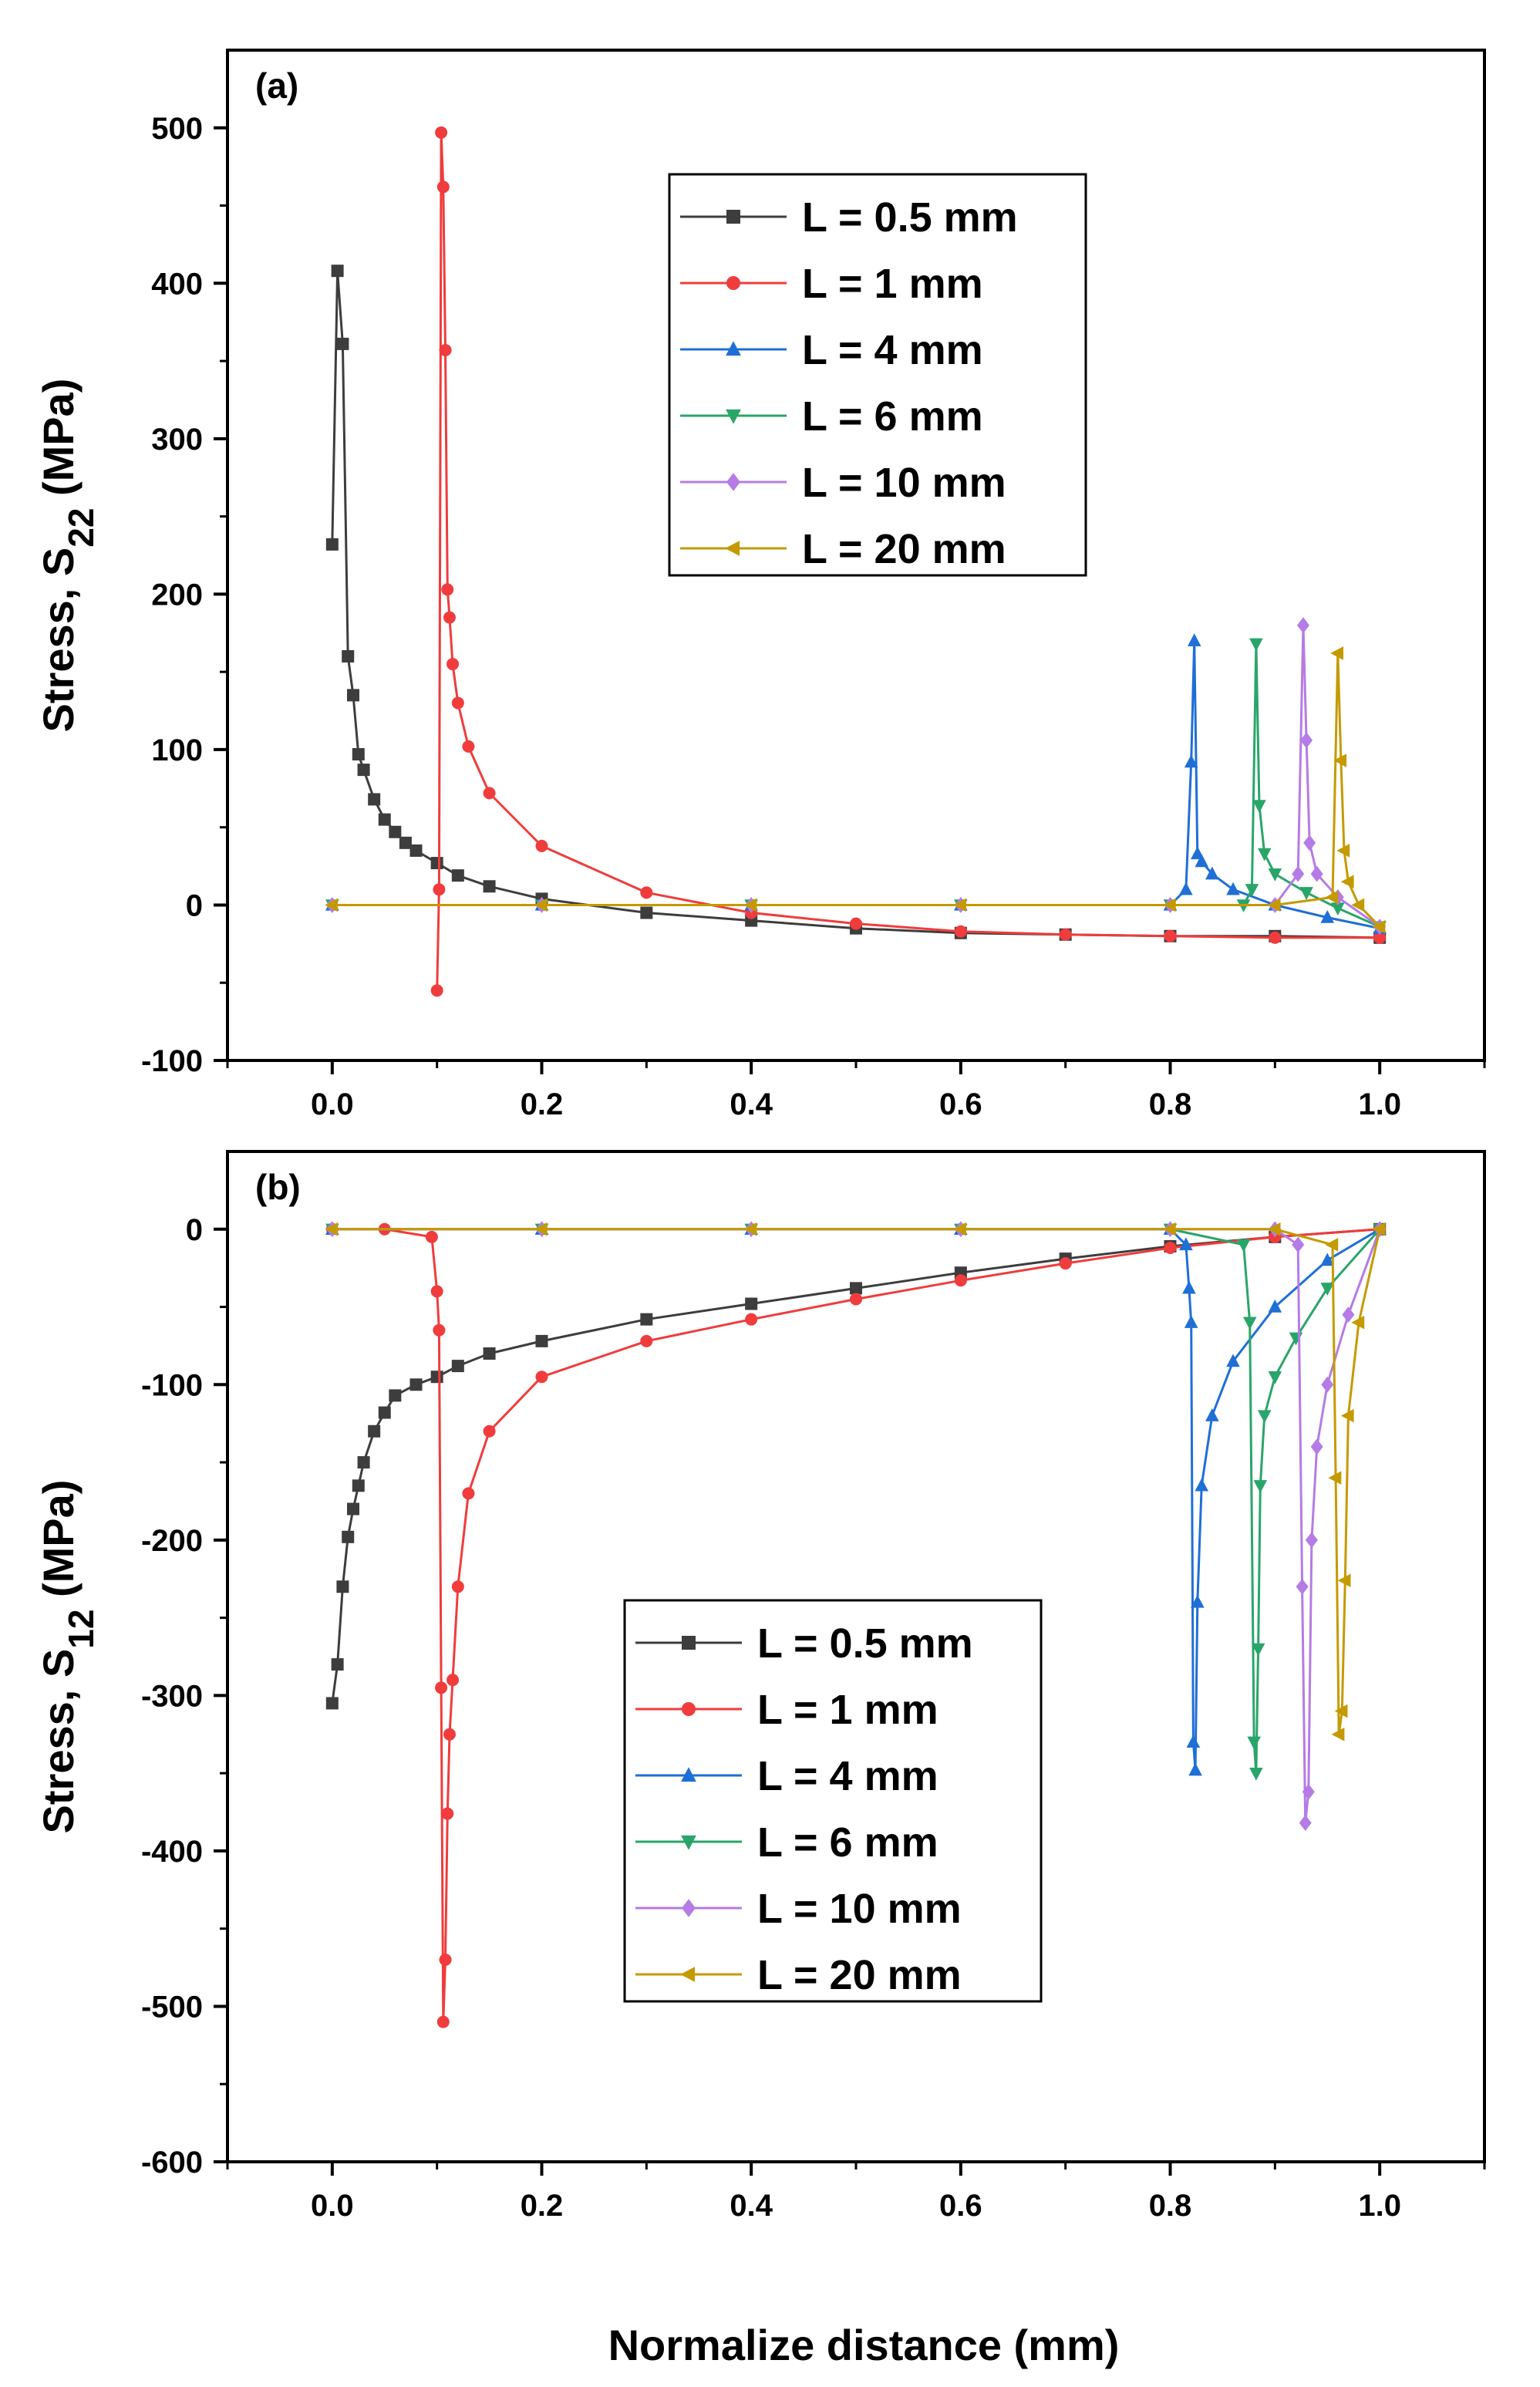  Describe the element at coordinates (59, 443) in the screenshot. I see `panel-a-y-axis-title-unit: (MPa)` at that location.